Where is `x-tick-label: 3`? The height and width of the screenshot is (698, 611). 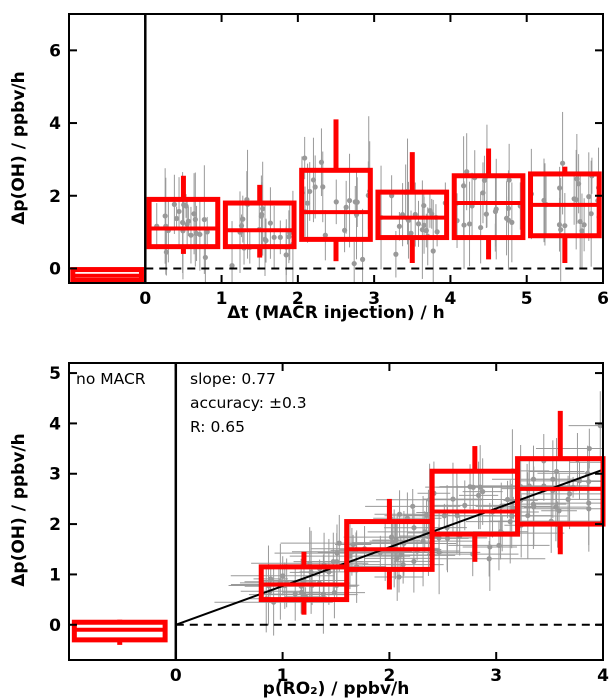
x-tick-label: 3 is located at coordinates (496, 676).